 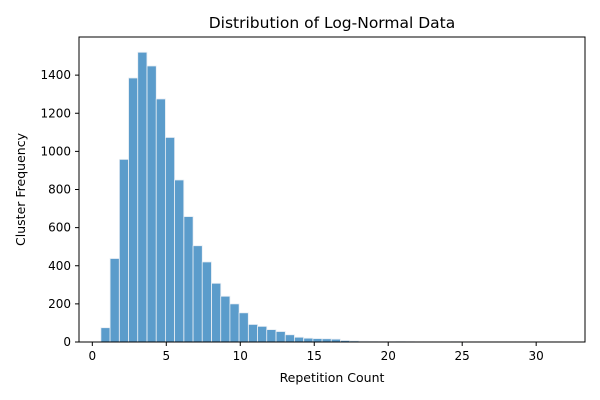 I want to click on y-tick-label-6: 1200, so click(x=55, y=113).